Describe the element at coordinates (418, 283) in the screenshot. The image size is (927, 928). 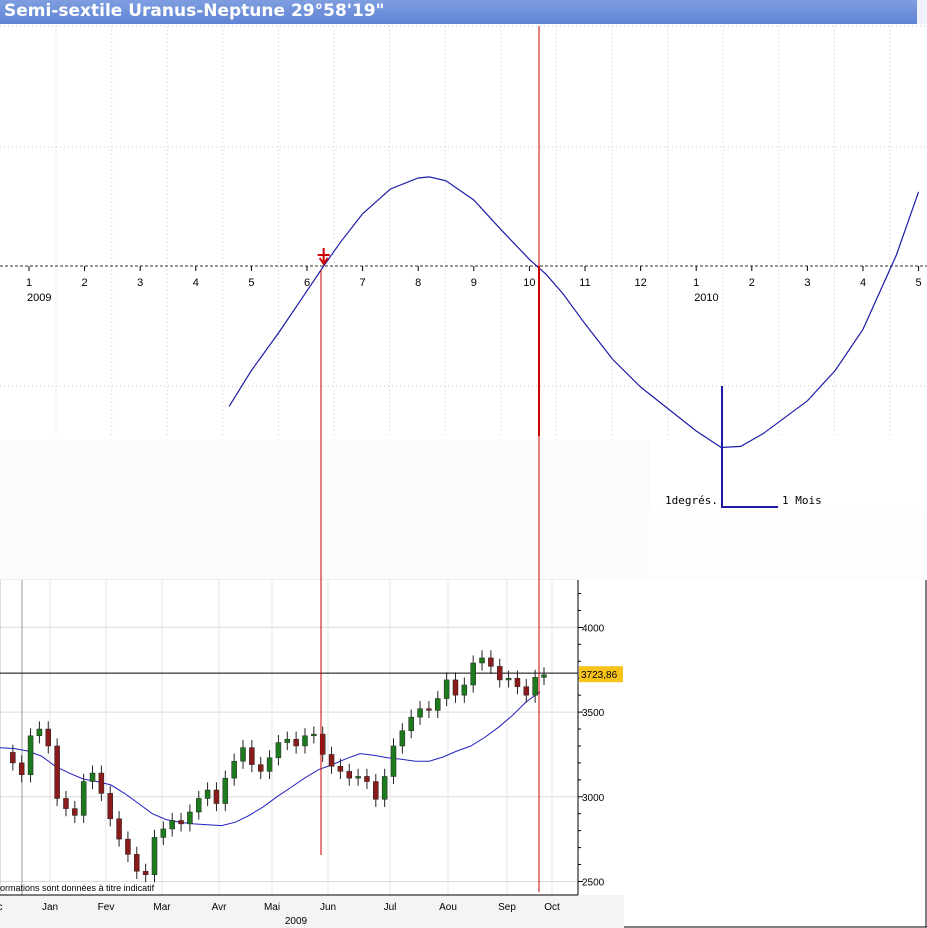
I see `x-tick-label: 8` at that location.